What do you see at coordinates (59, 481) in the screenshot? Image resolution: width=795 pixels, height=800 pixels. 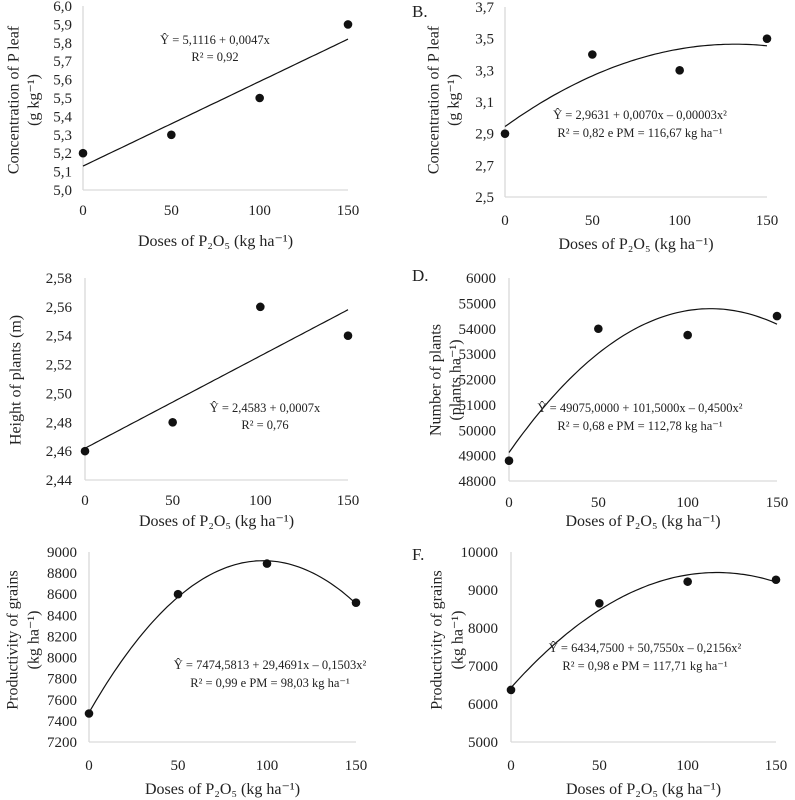 I see `y-tick-label: 2,44` at bounding box center [59, 481].